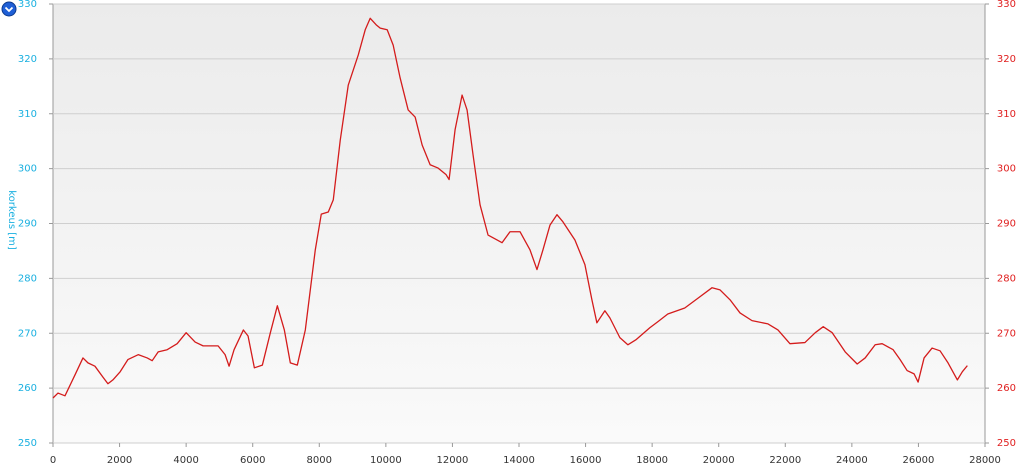  I want to click on x-tick-label: 4000, so click(185, 460).